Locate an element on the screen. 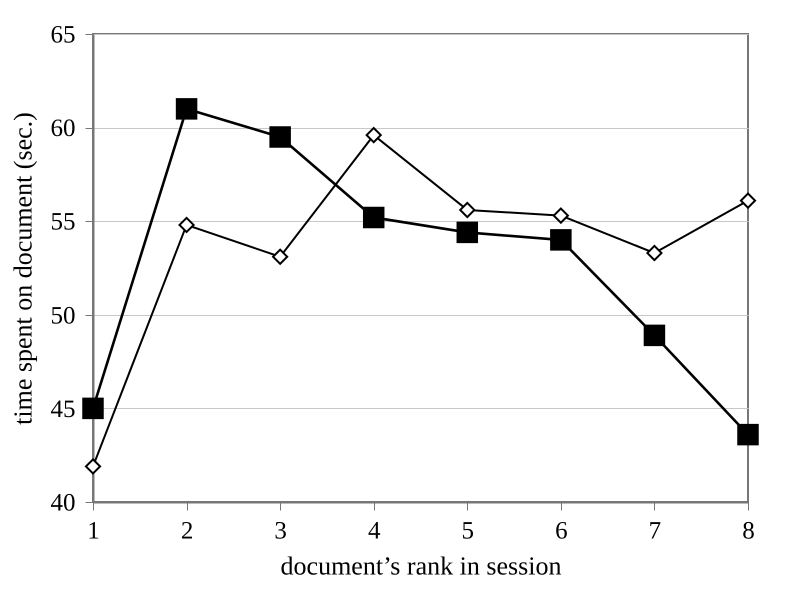  x-tick-label: 5 is located at coordinates (468, 531).